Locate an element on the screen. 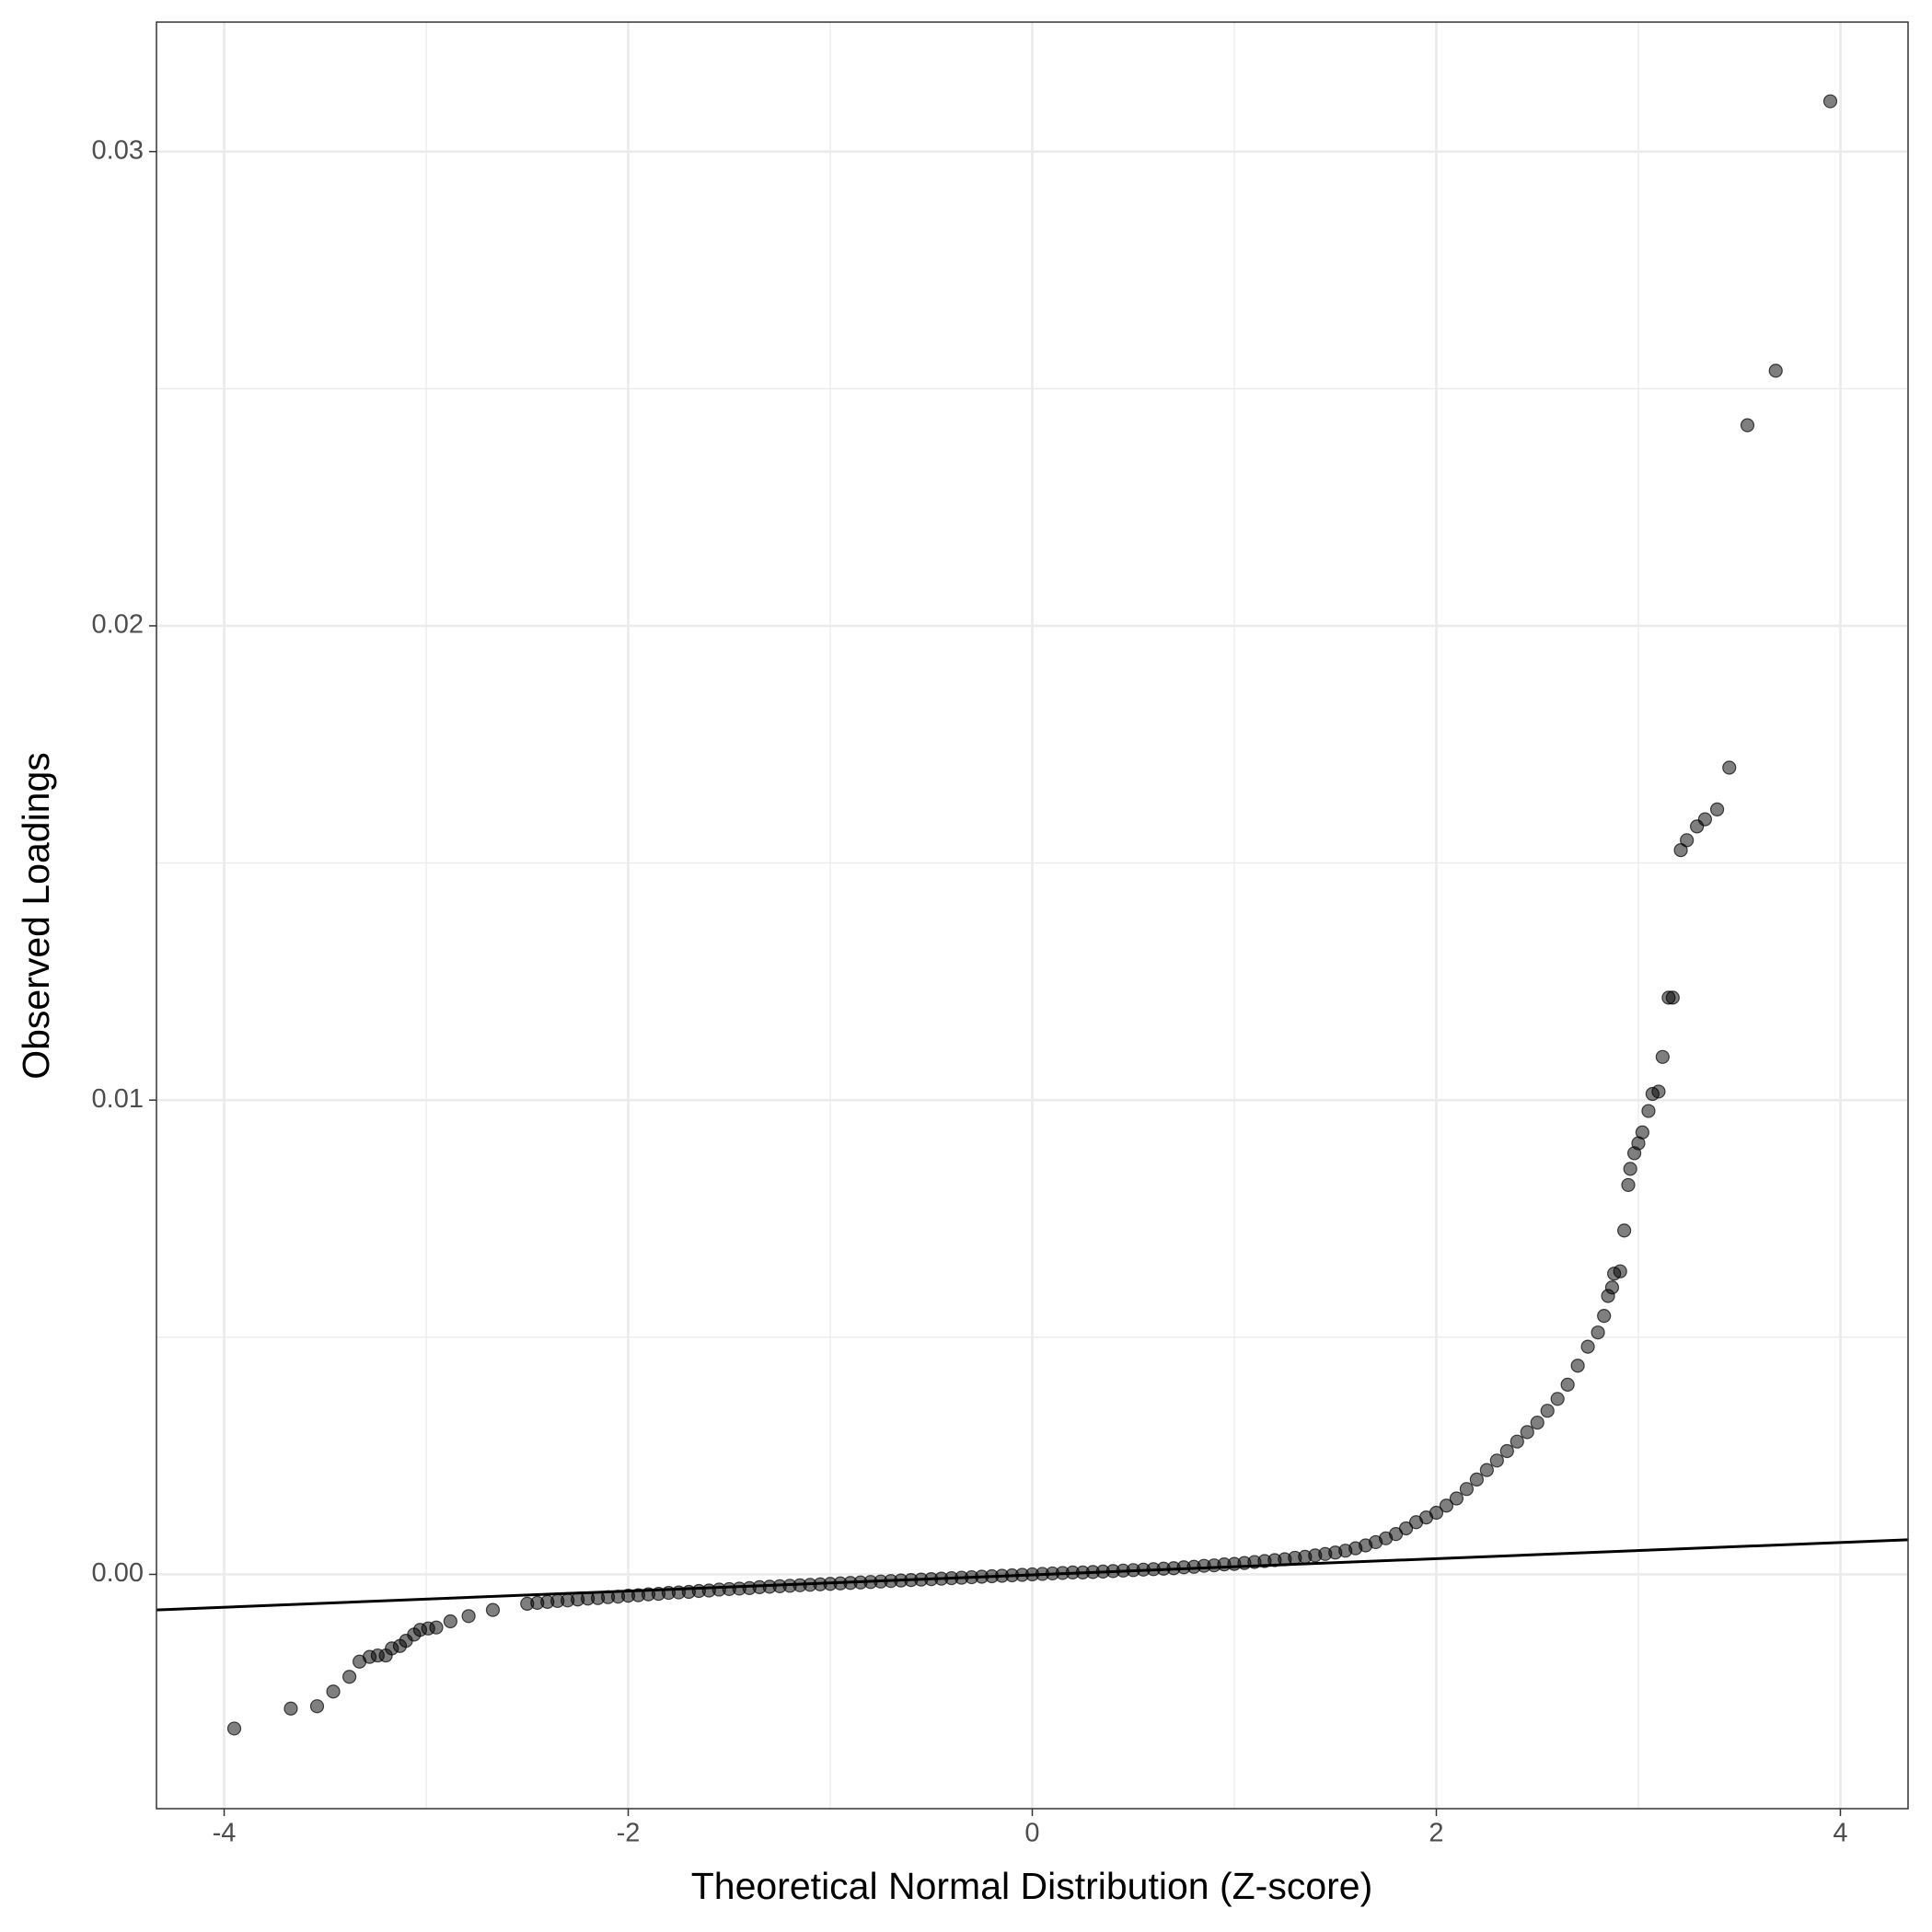  x-tick-label: 0 is located at coordinates (1032, 1834).